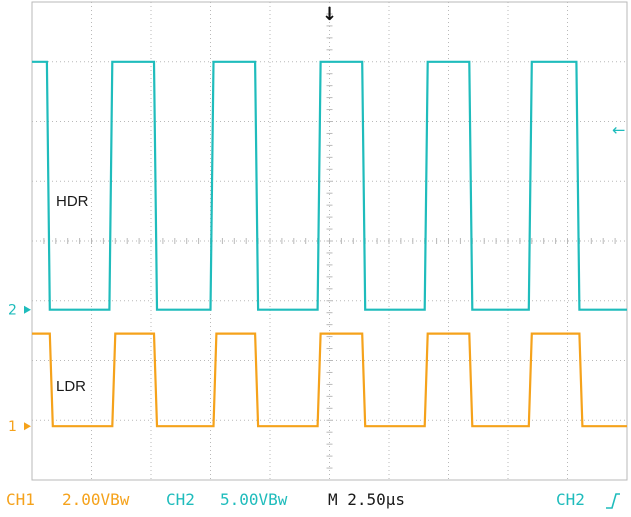 The height and width of the screenshot is (517, 631). Describe the element at coordinates (12, 427) in the screenshot. I see `svg-text: 1` at that location.